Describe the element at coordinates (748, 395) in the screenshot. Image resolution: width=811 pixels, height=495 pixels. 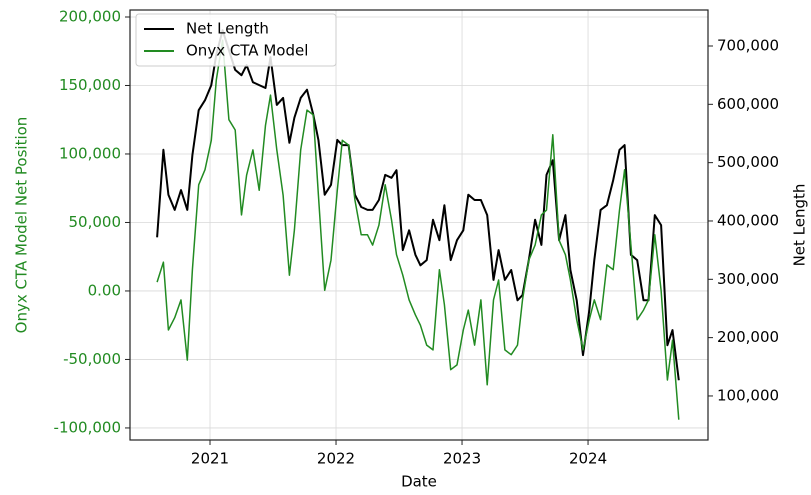
I see `y2-tick-label: 100,000` at that location.